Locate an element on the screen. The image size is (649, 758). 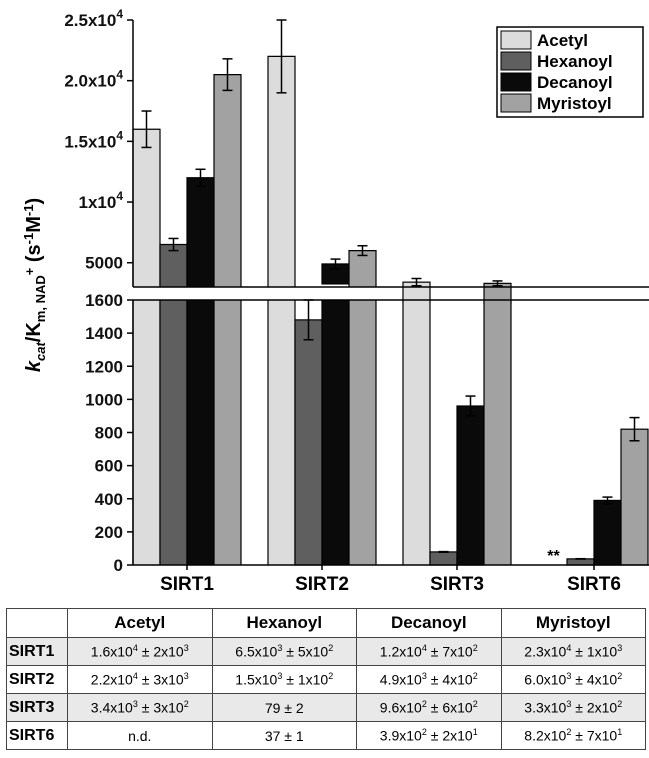
table-header-row: Acetyl Hexanoyl Decanoyl Myristoyl is located at coordinates (326, 623).